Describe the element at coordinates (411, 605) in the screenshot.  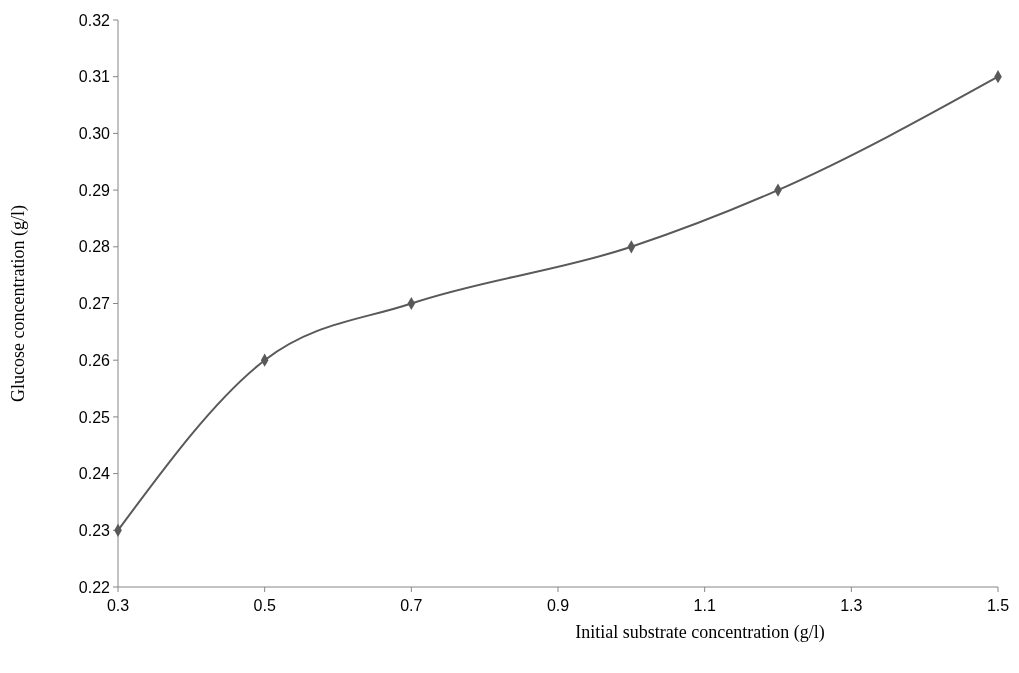
I see `x-tick-label: 0.7` at that location.